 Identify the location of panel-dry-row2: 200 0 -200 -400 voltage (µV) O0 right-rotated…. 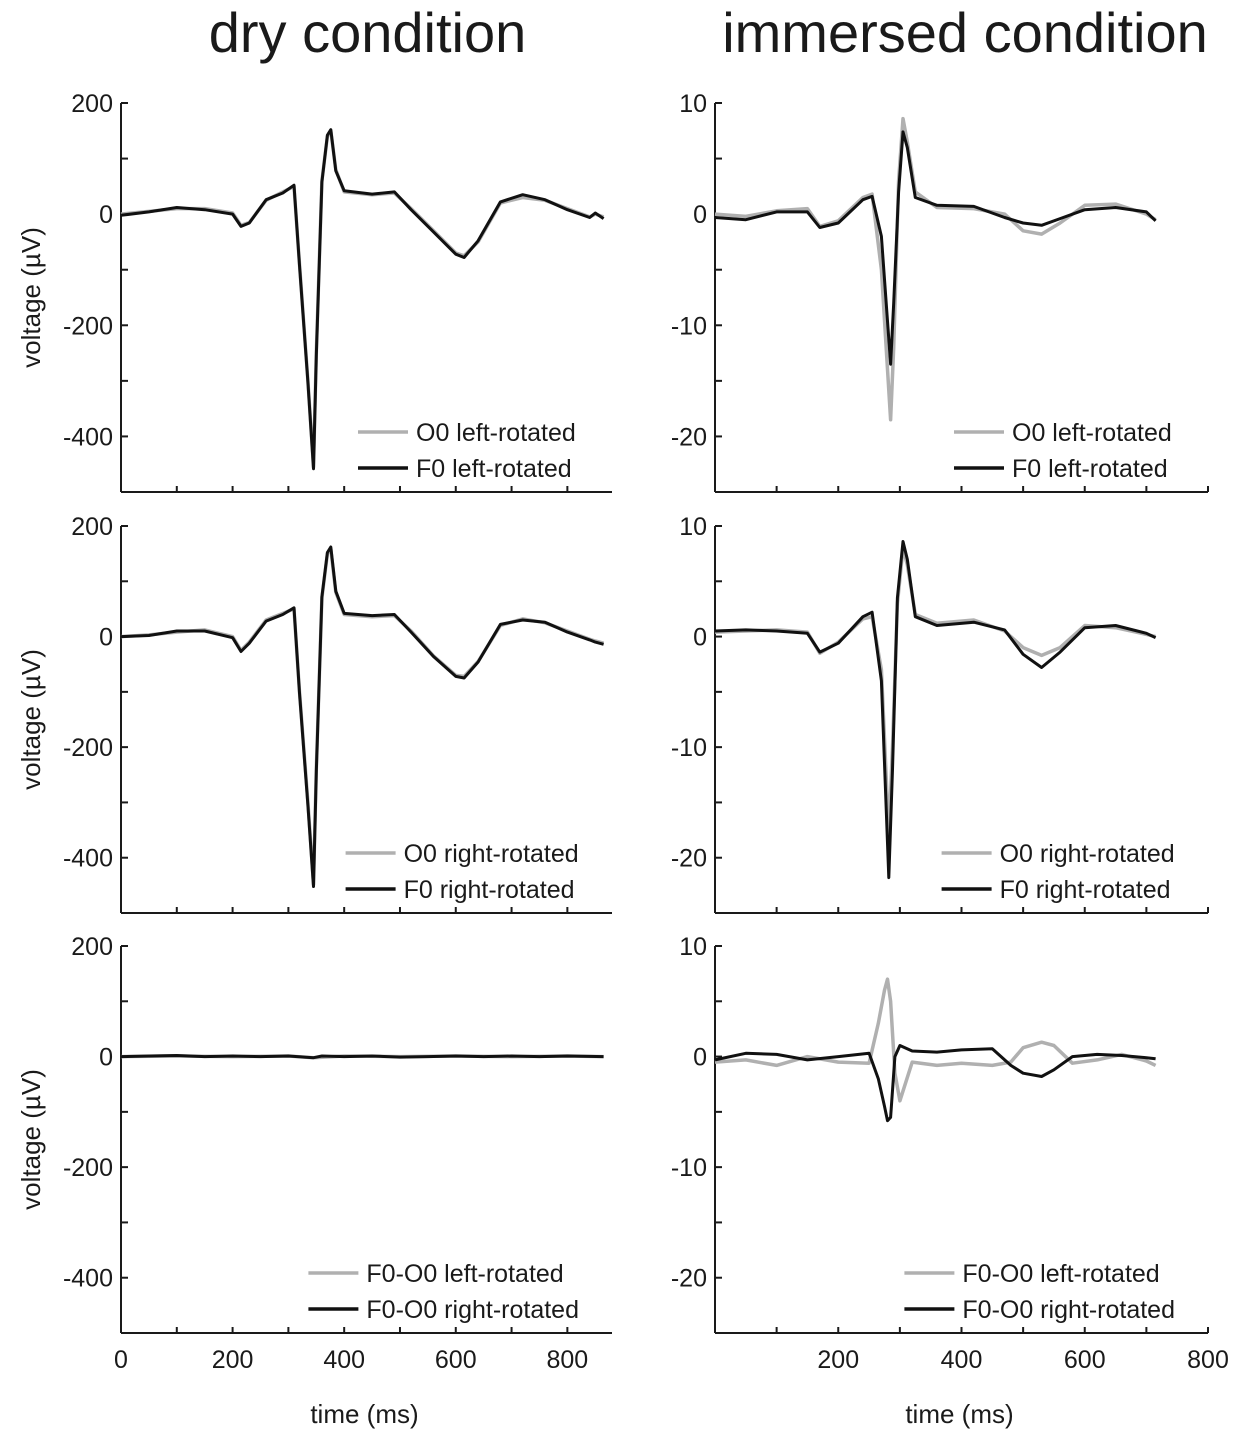
(314, 713).